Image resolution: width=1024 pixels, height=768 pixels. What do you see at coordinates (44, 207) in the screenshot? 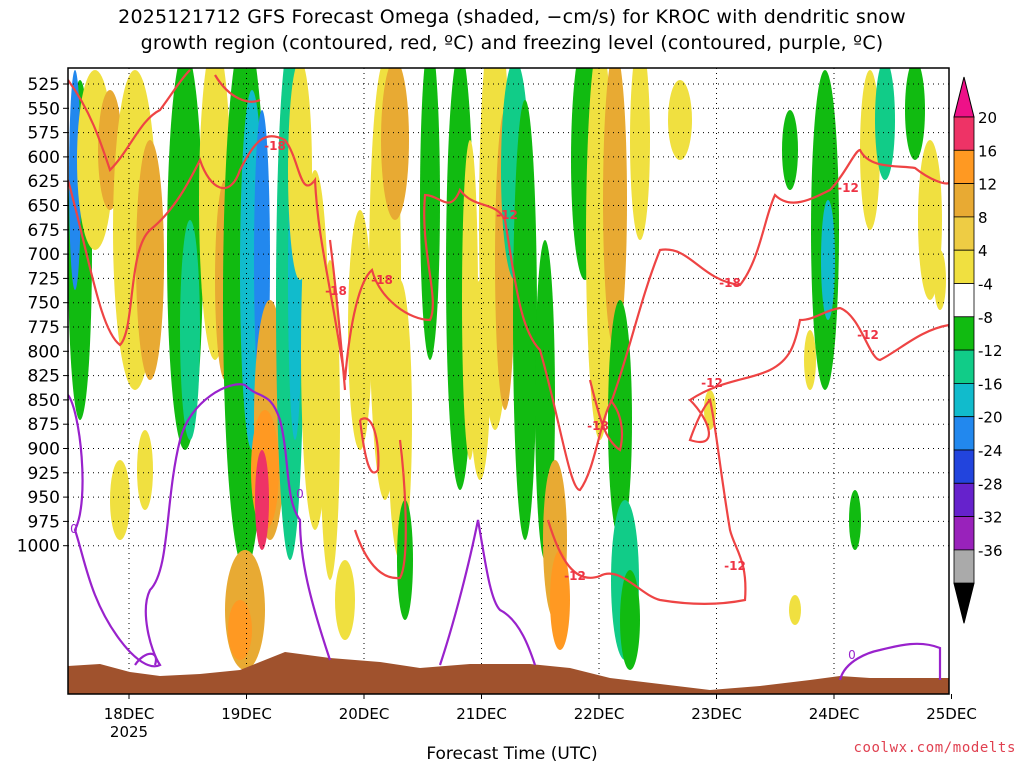
I see `y-tick-label: 650` at bounding box center [44, 207].